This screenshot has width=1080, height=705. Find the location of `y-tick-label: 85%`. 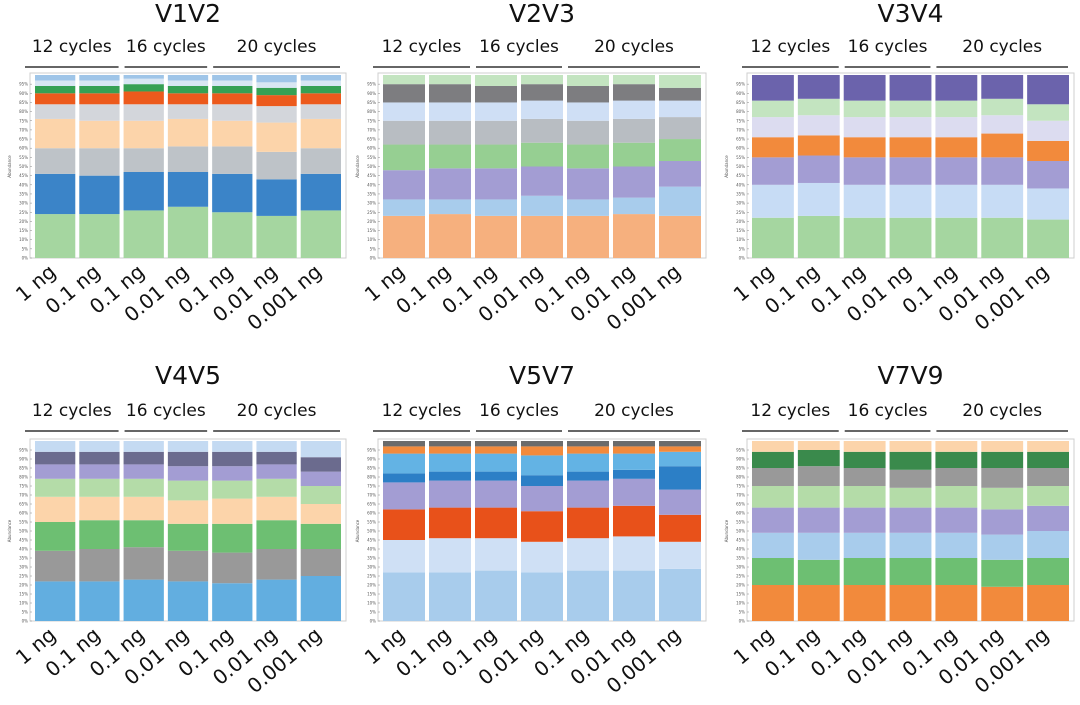

y-tick-label: 85% is located at coordinates (371, 468).